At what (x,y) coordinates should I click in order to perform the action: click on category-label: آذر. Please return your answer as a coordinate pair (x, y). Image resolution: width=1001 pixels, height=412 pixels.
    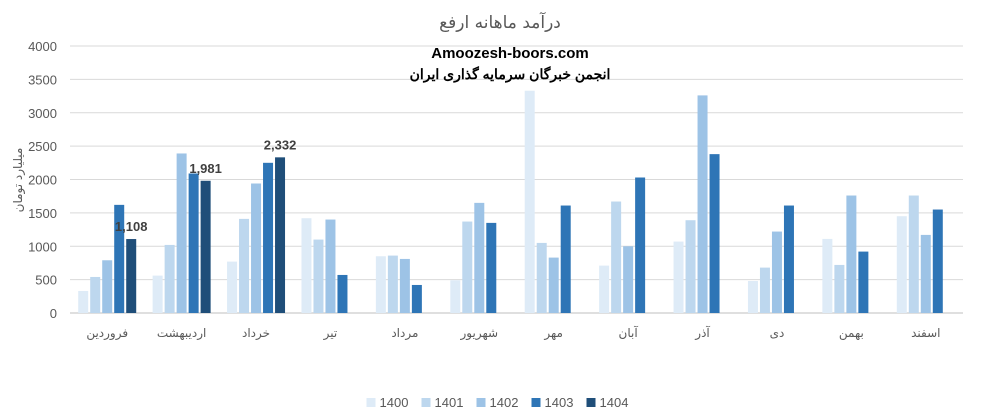
    Looking at the image, I should click on (702, 333).